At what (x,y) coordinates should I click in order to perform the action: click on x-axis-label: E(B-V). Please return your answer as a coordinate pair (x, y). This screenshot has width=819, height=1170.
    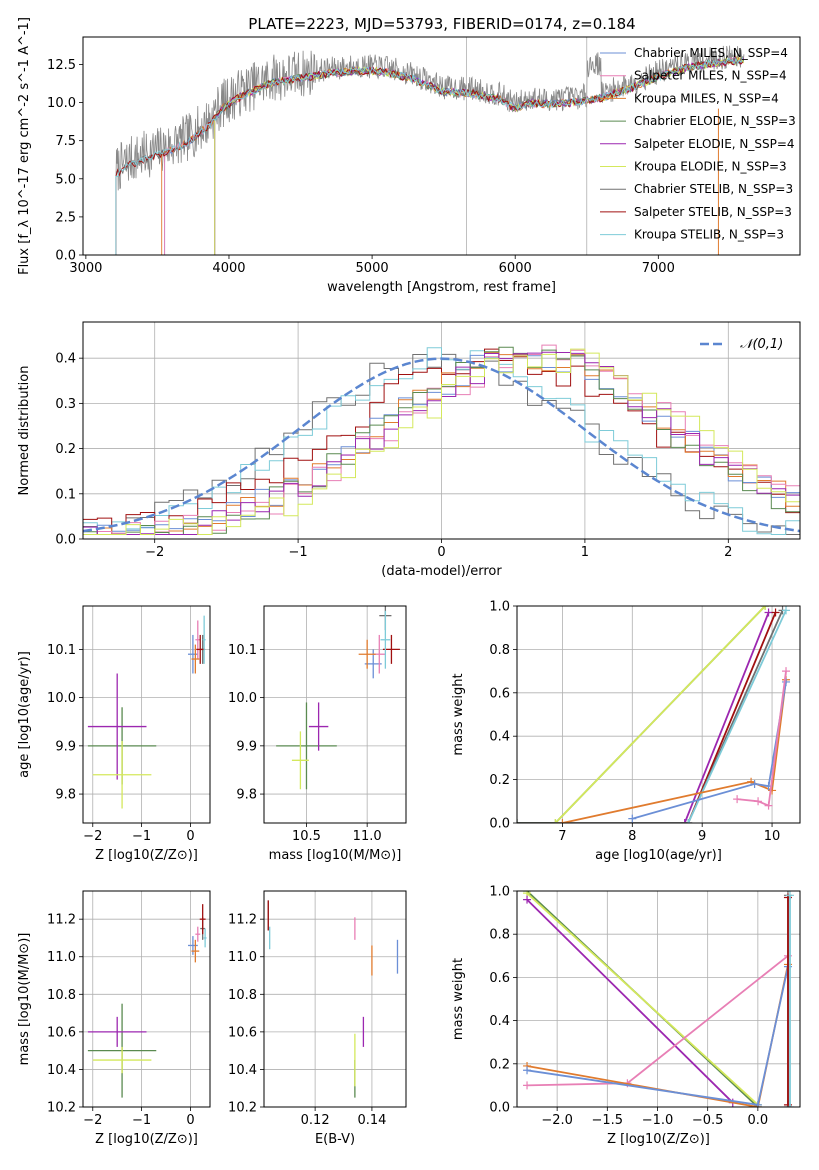
    Looking at the image, I should click on (335, 1139).